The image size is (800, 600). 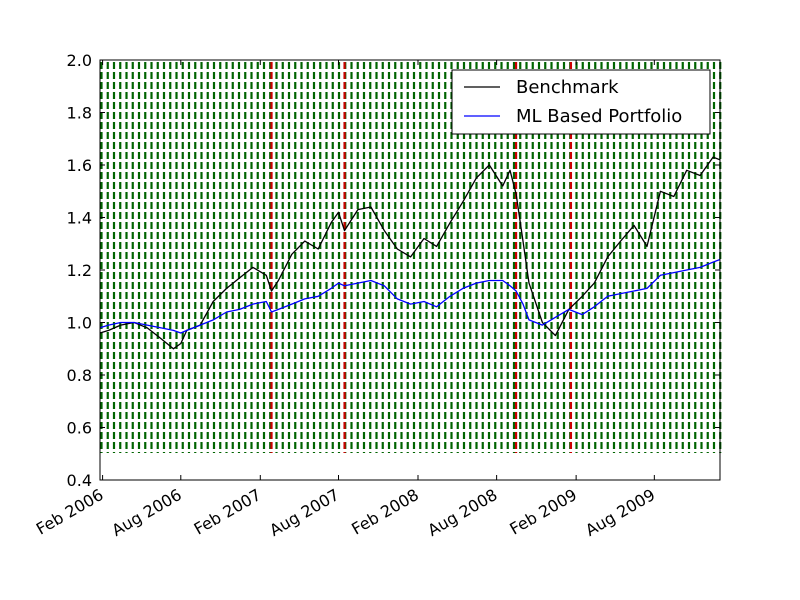 I want to click on y-tick-label: 1.4, so click(x=79, y=218).